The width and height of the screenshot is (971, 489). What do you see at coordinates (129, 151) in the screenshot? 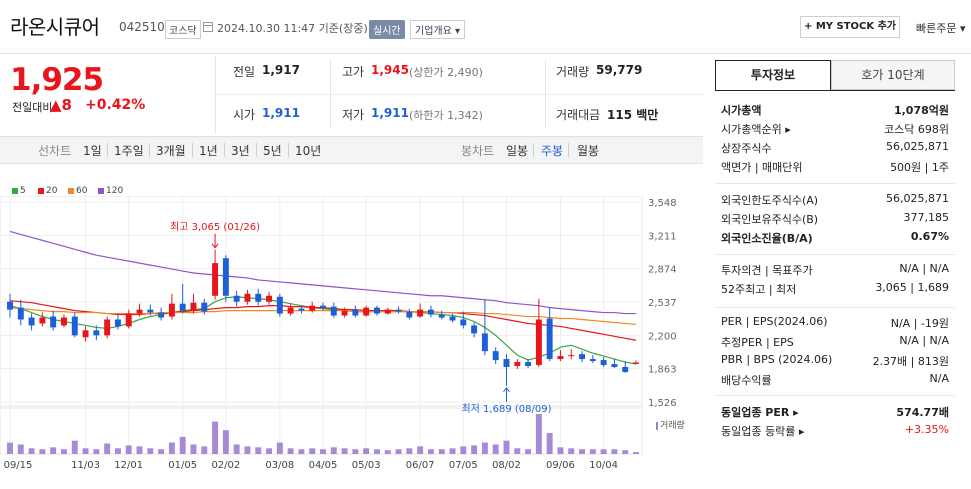
I see `tab-1w: 1주일` at bounding box center [129, 151].